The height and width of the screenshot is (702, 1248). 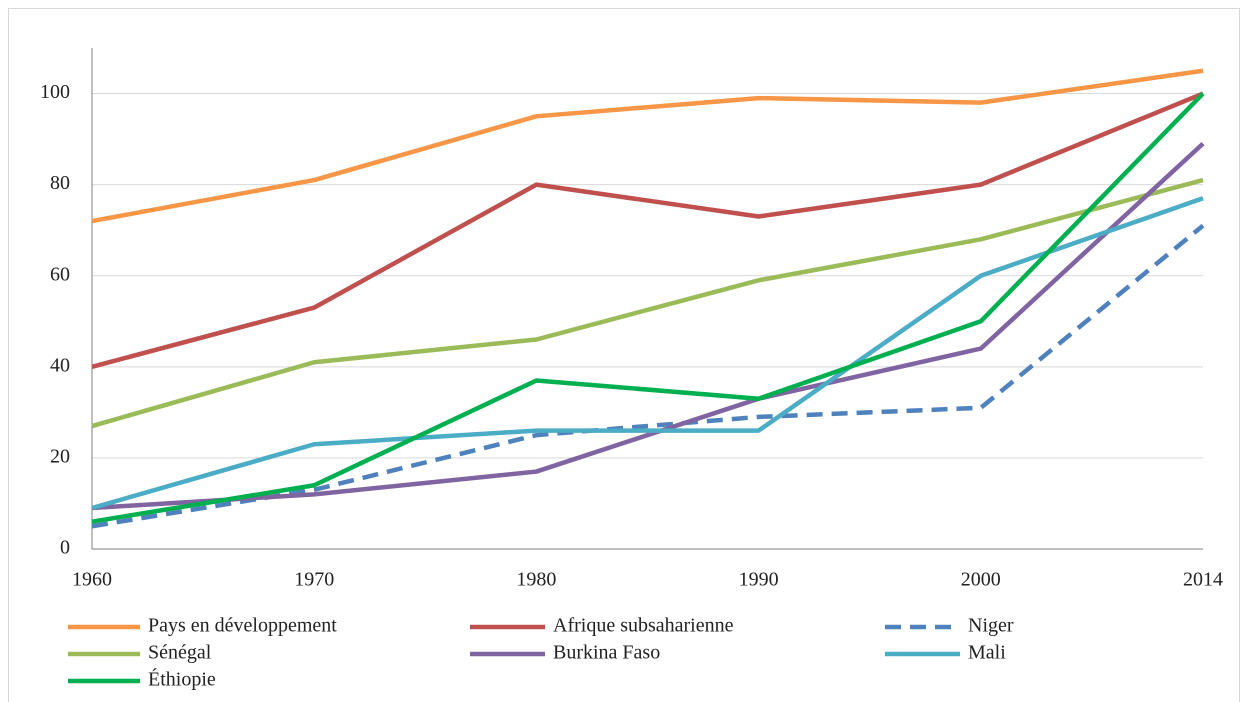 What do you see at coordinates (759, 580) in the screenshot?
I see `x-tick-label: 1990` at bounding box center [759, 580].